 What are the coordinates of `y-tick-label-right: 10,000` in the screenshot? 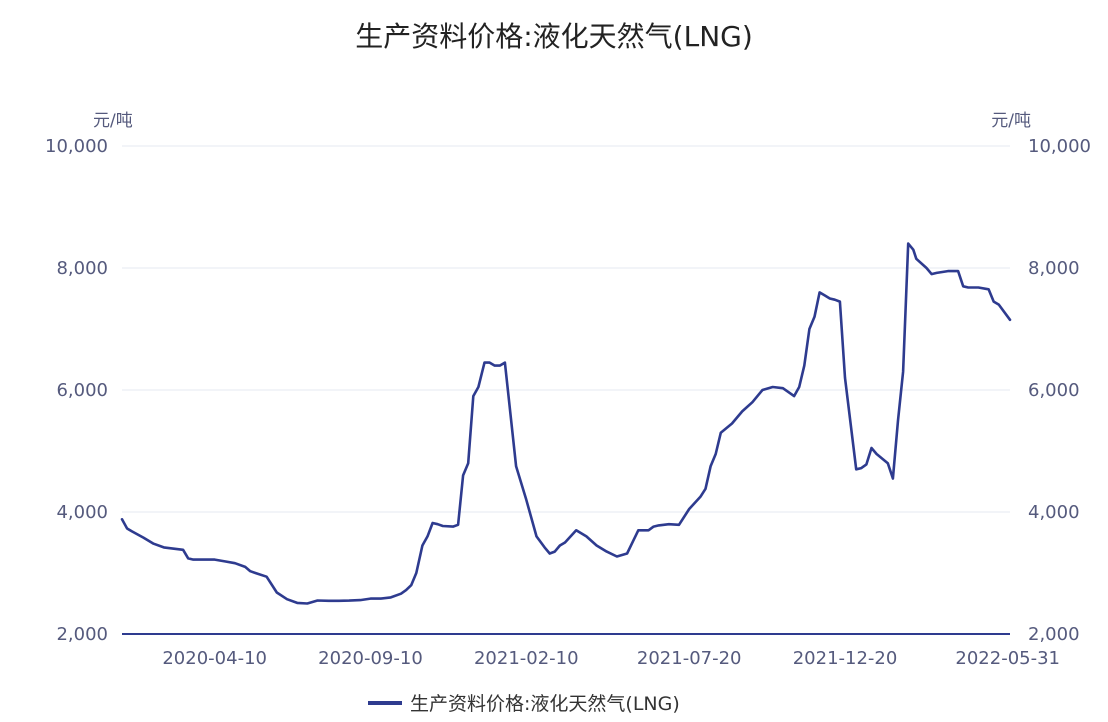 It's located at (1059, 146).